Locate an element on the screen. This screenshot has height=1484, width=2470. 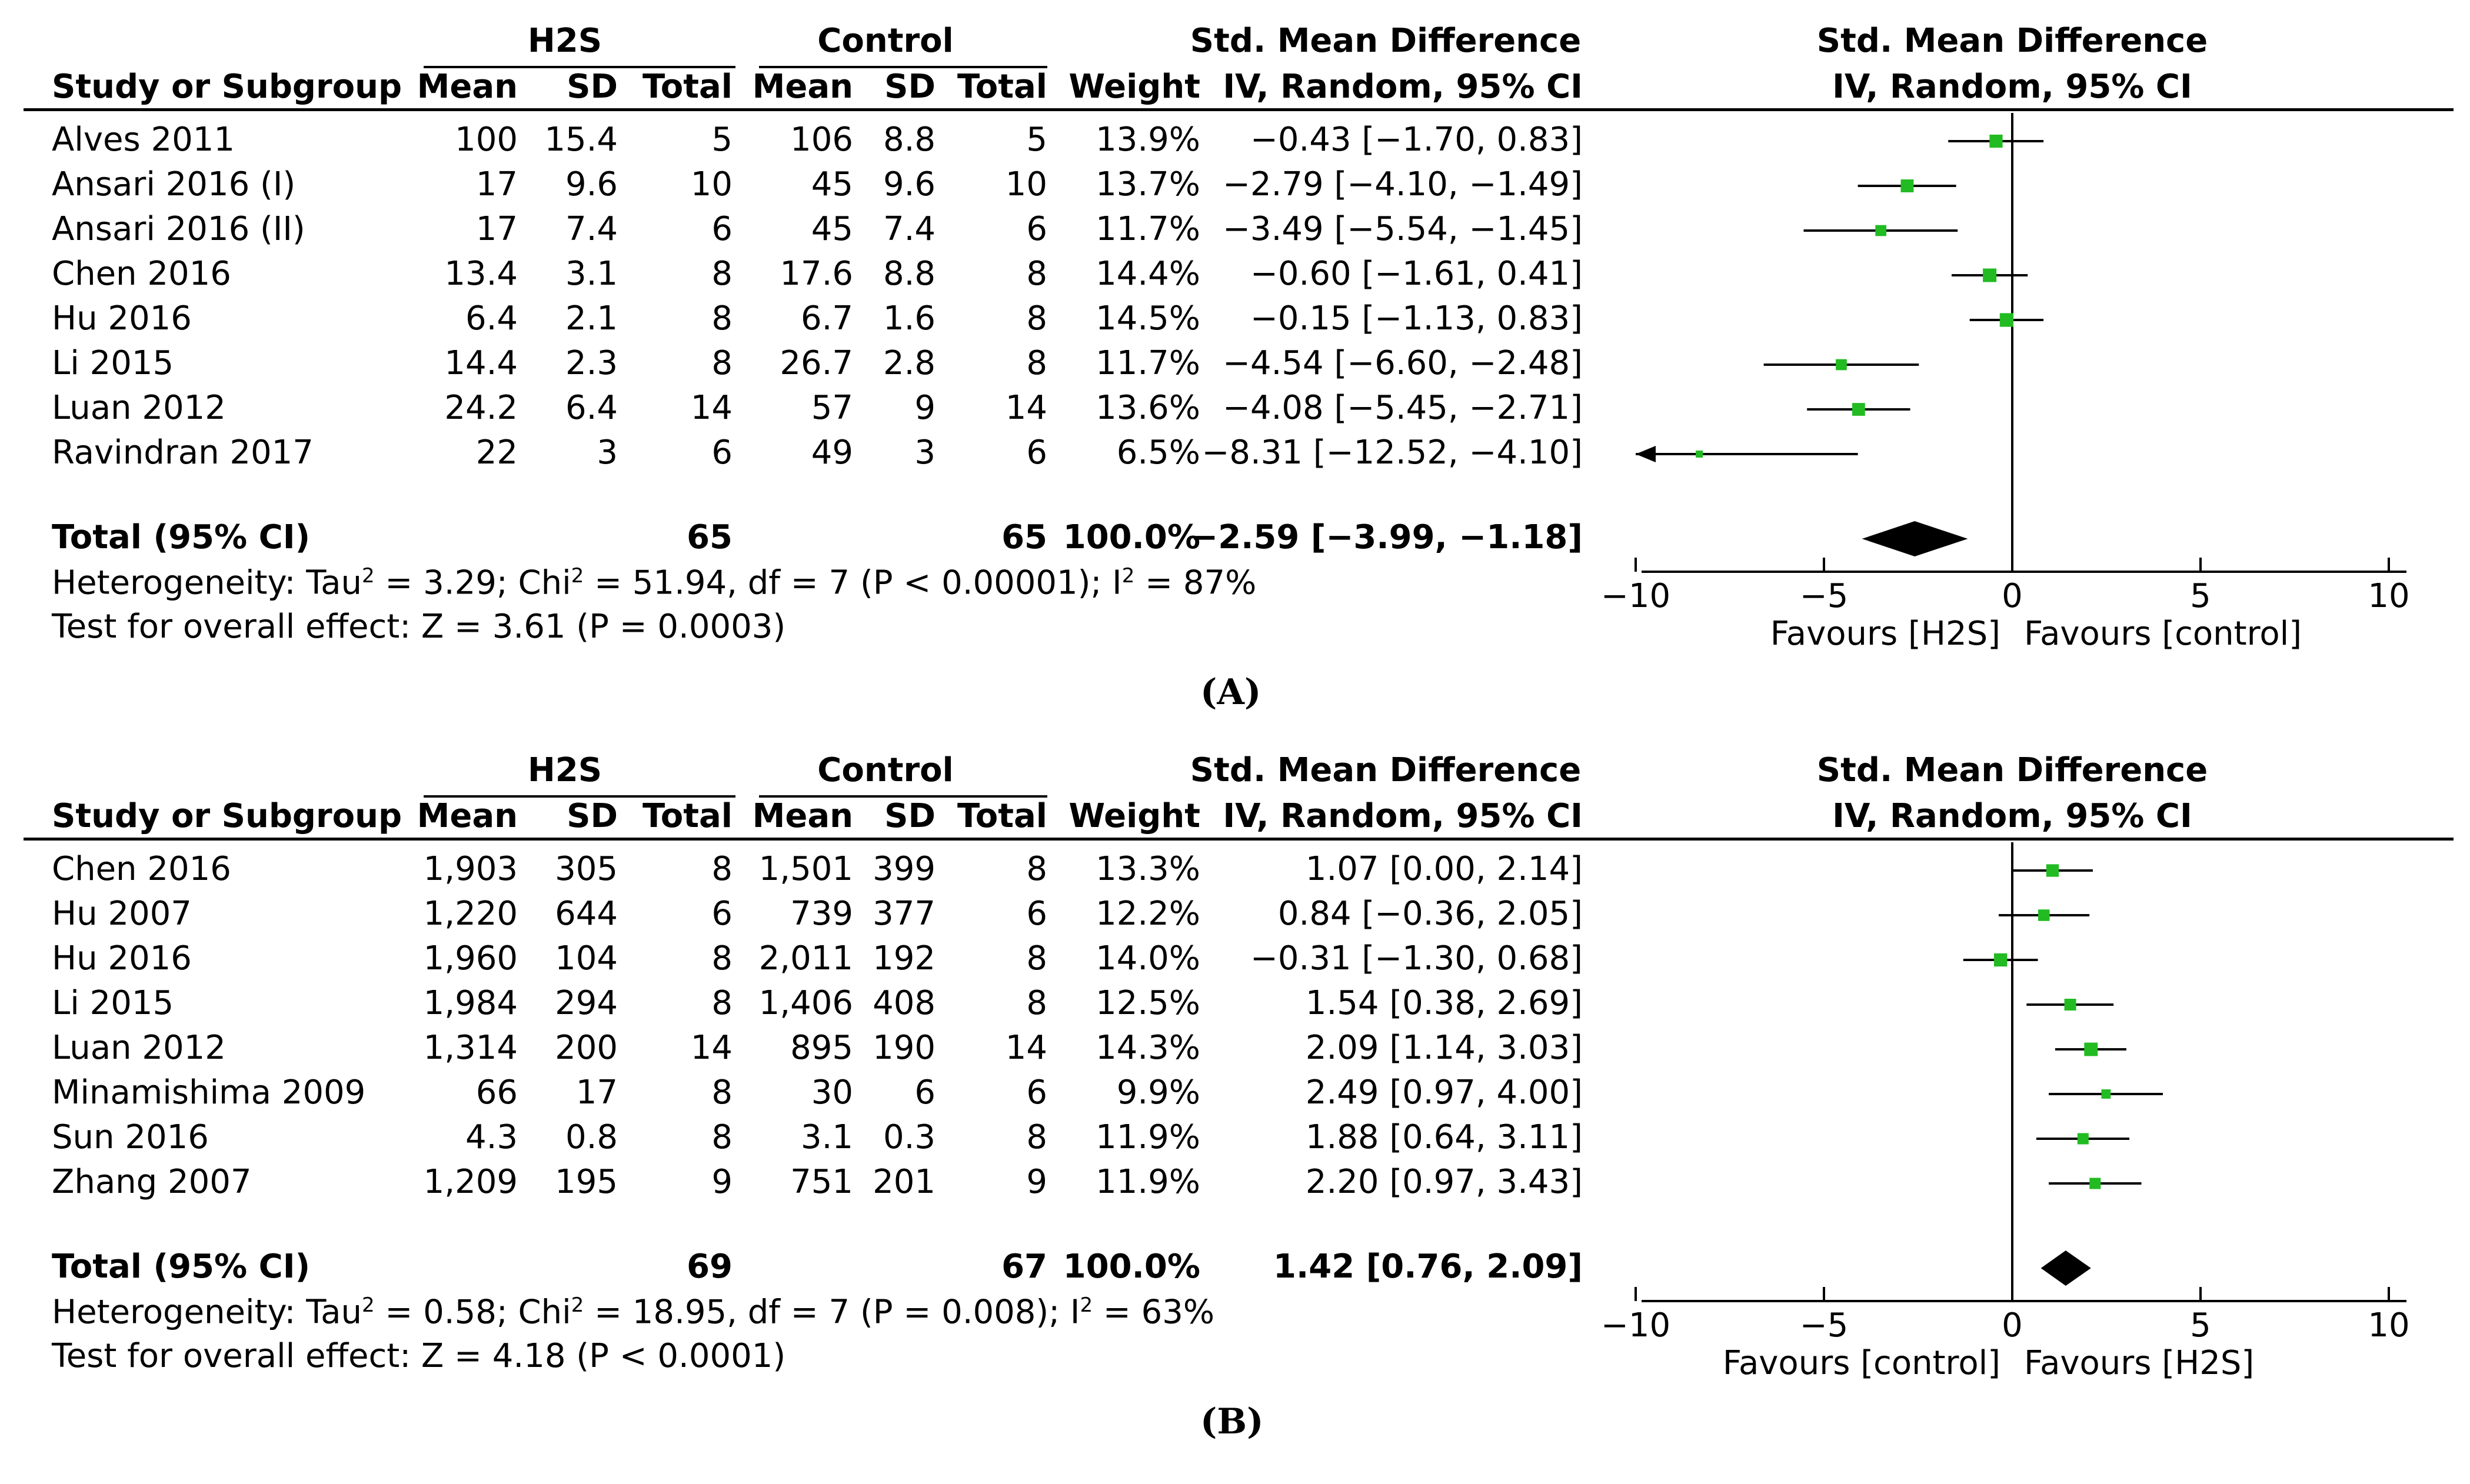
exp-mean: 1,314 is located at coordinates (471, 1048).